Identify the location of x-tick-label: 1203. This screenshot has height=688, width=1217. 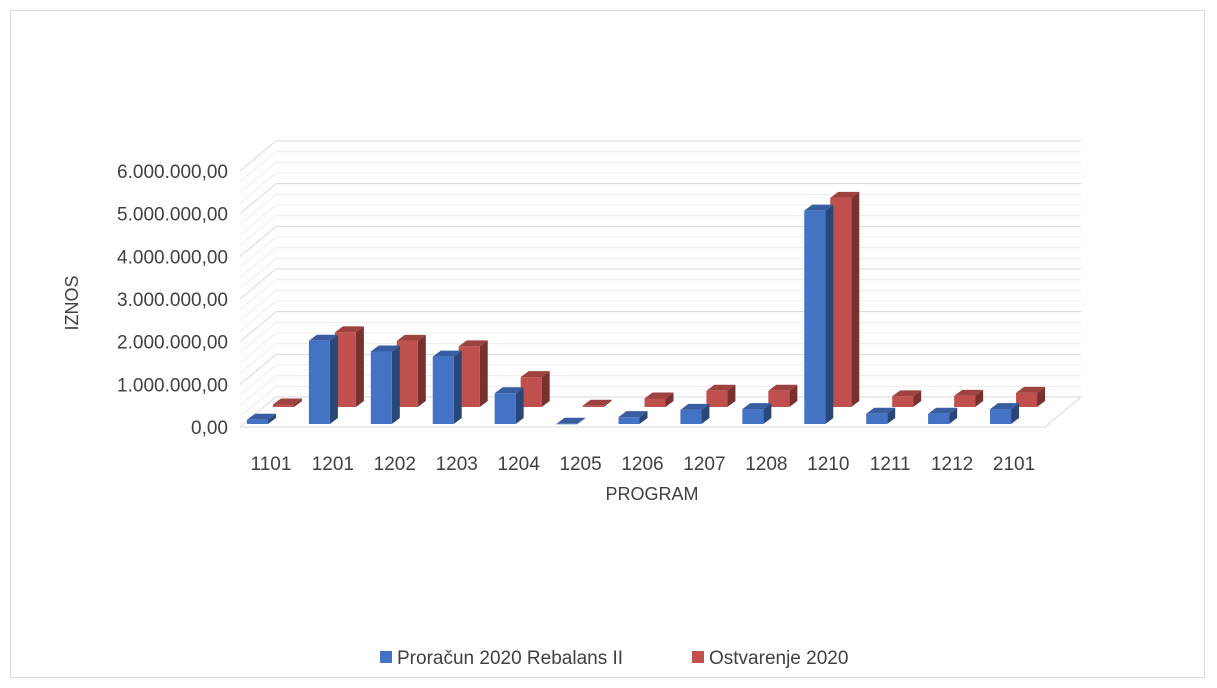
(457, 464).